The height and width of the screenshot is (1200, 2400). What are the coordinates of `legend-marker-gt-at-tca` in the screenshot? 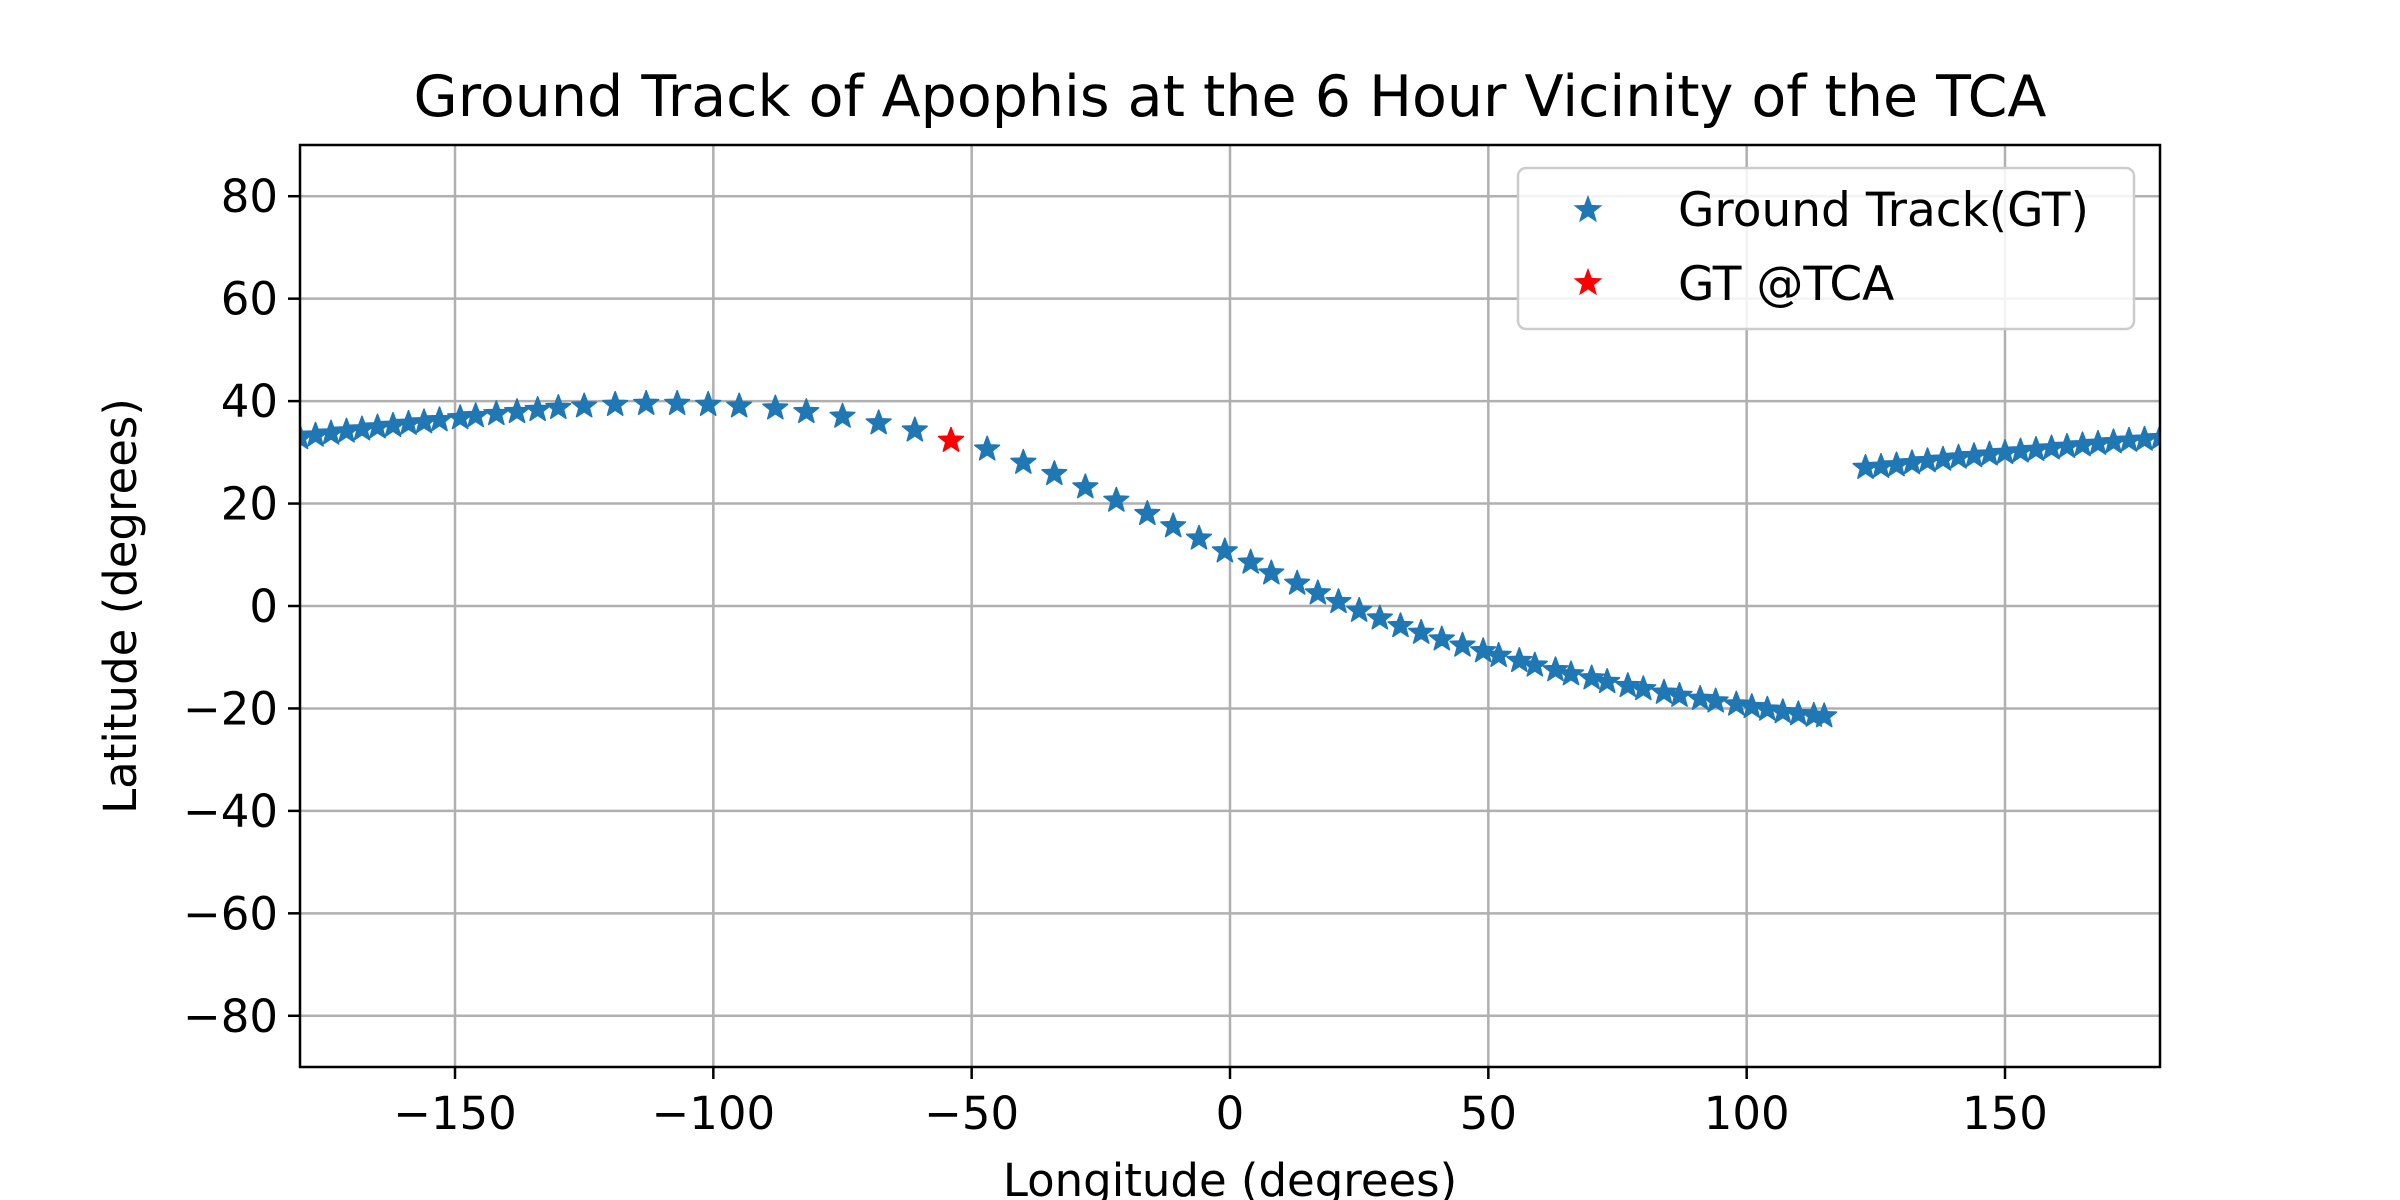 It's located at (1588, 281).